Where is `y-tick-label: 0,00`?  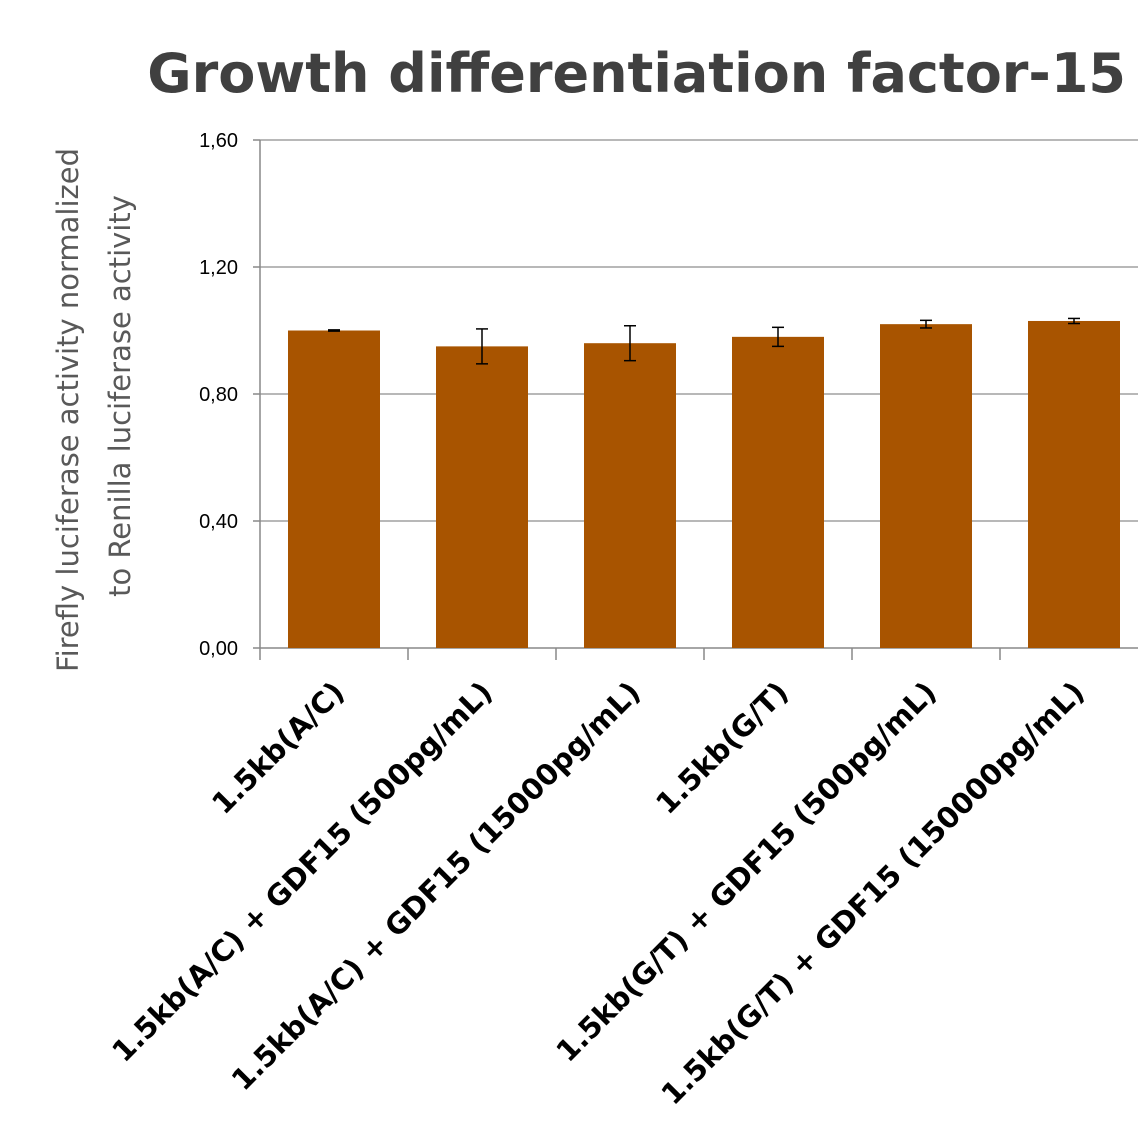 y-tick-label: 0,00 is located at coordinates (218, 649).